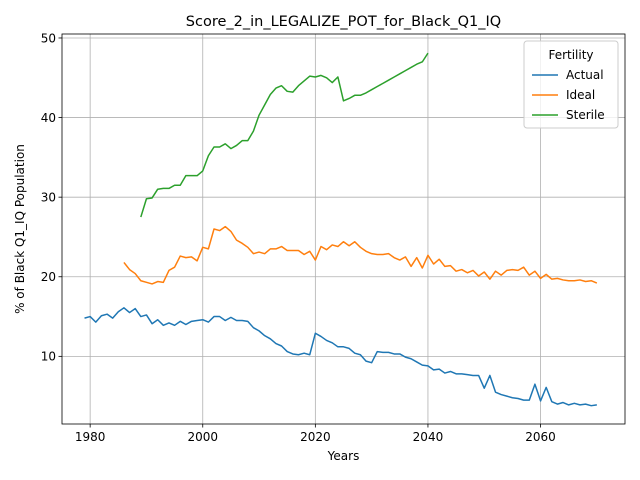  I want to click on x-axis-label: Years, so click(343, 456).